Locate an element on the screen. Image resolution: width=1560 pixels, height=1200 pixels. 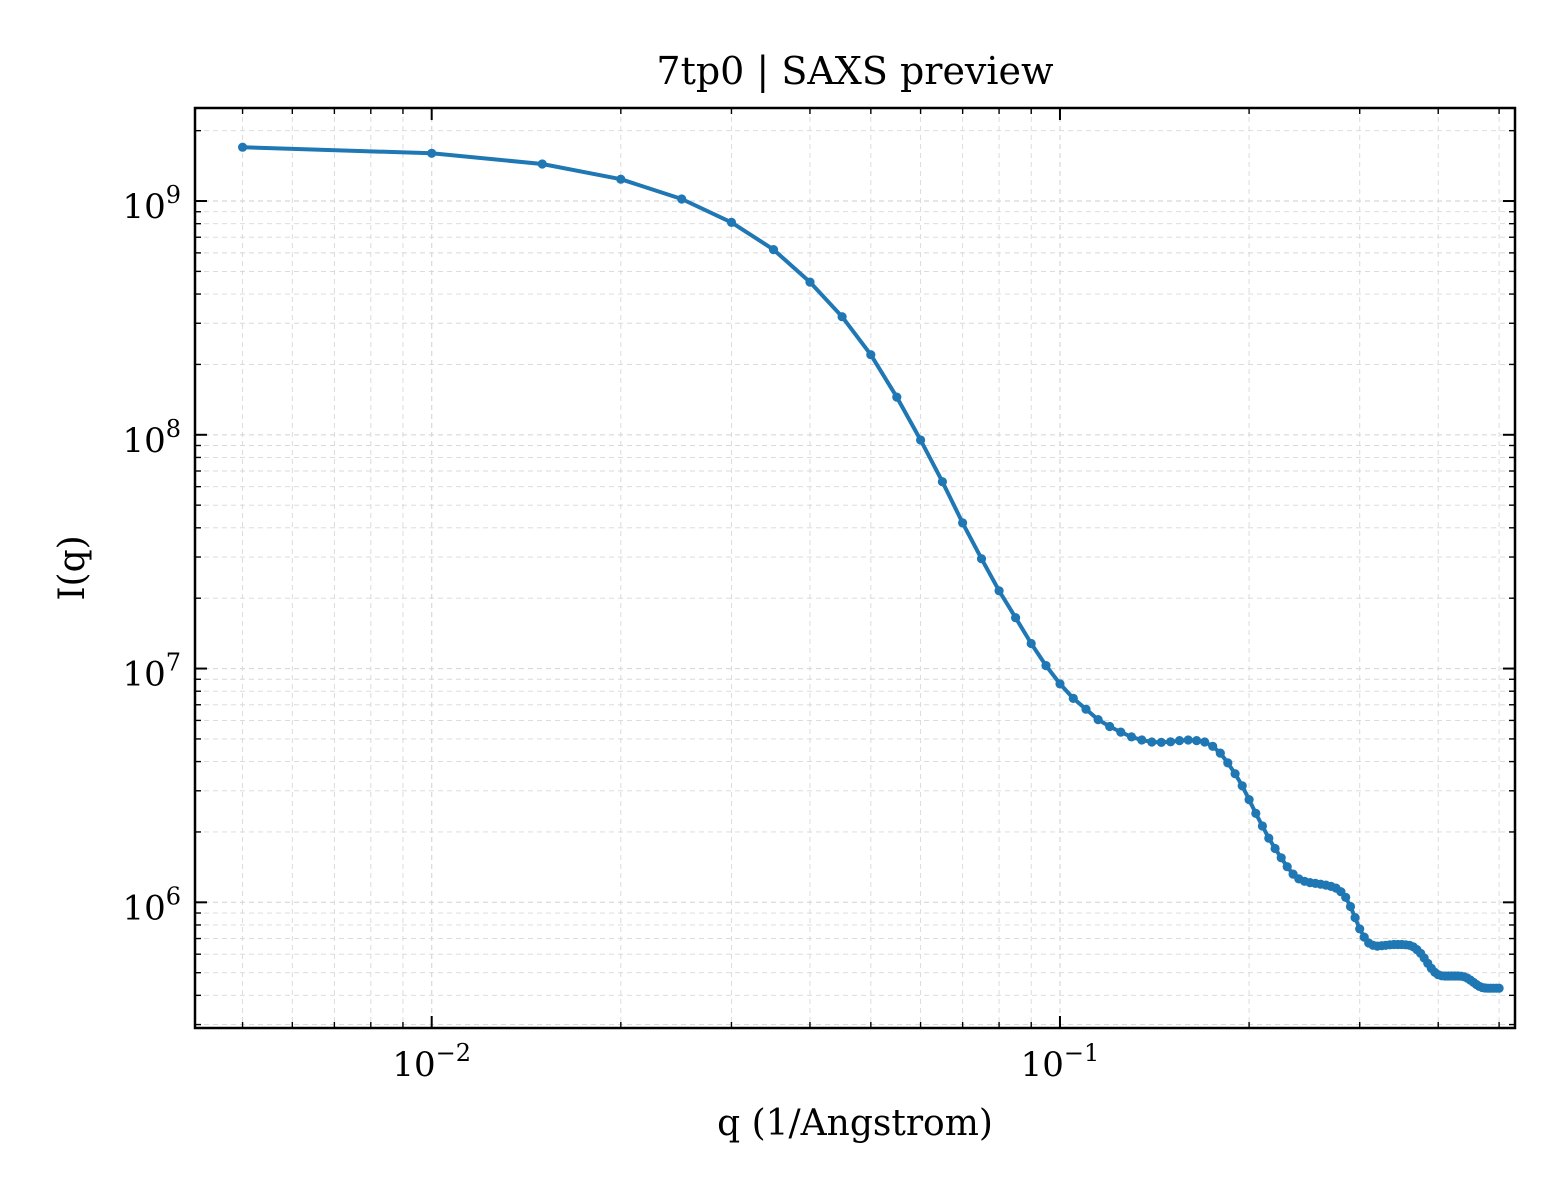
y-tick-label: 10⁸ is located at coordinates (151, 438).